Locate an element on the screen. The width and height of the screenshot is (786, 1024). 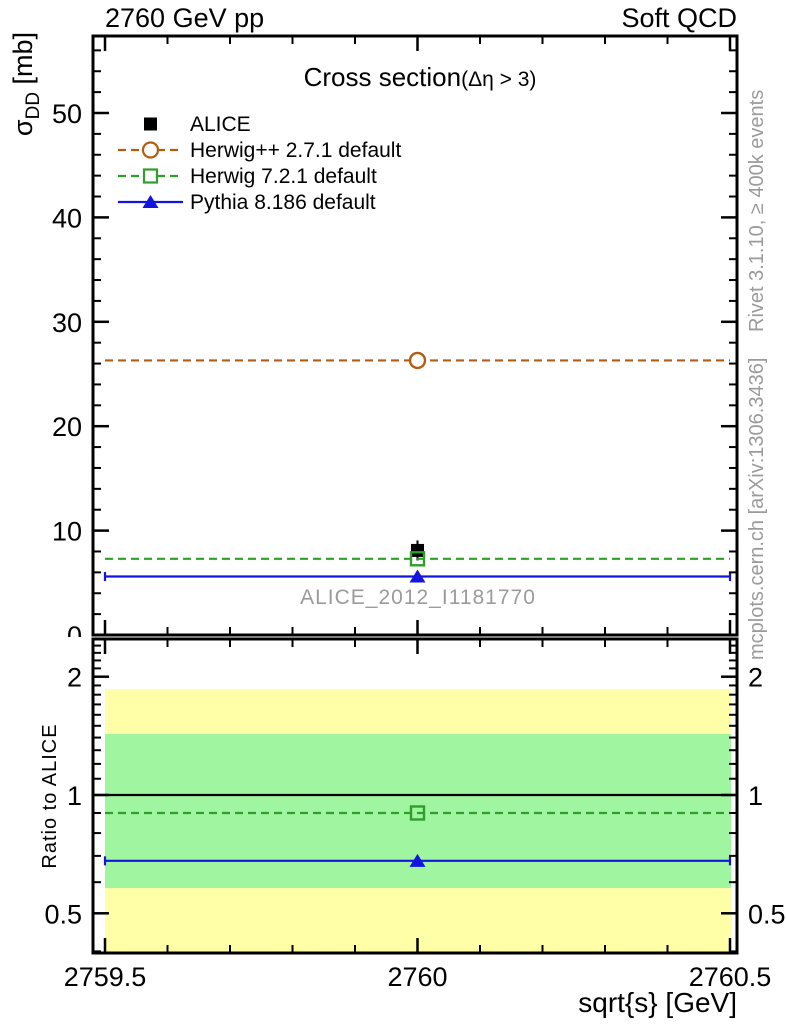
legend-entry-alice: ALICE is located at coordinates (197, 124).